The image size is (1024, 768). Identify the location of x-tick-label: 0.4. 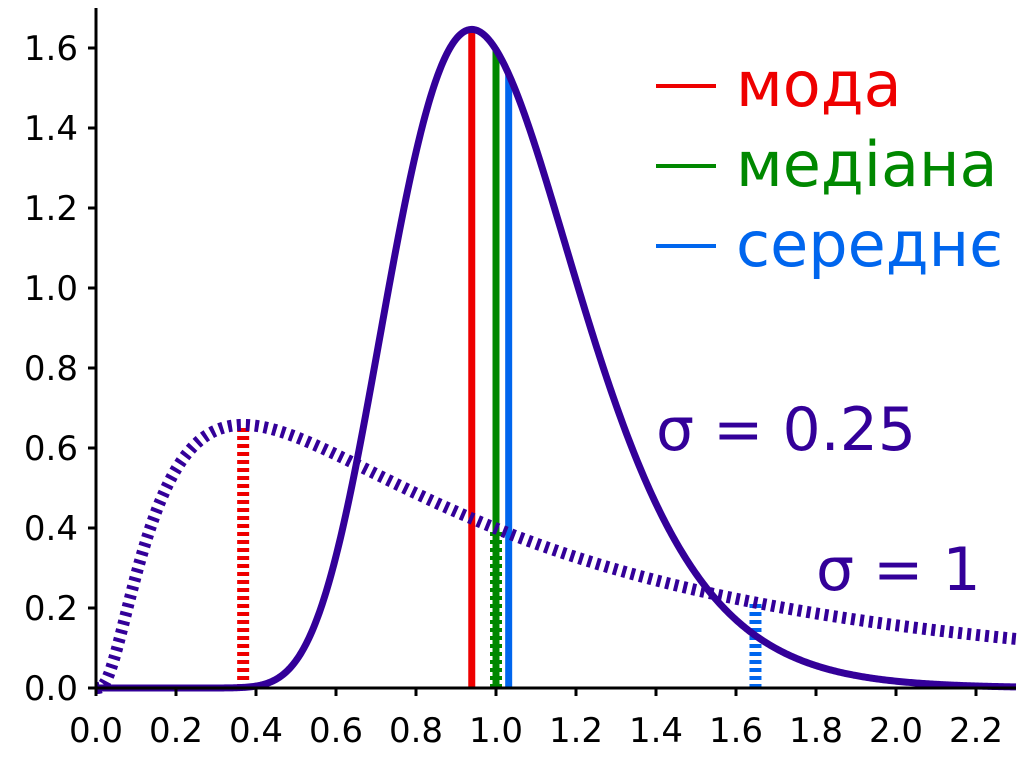
(256, 731).